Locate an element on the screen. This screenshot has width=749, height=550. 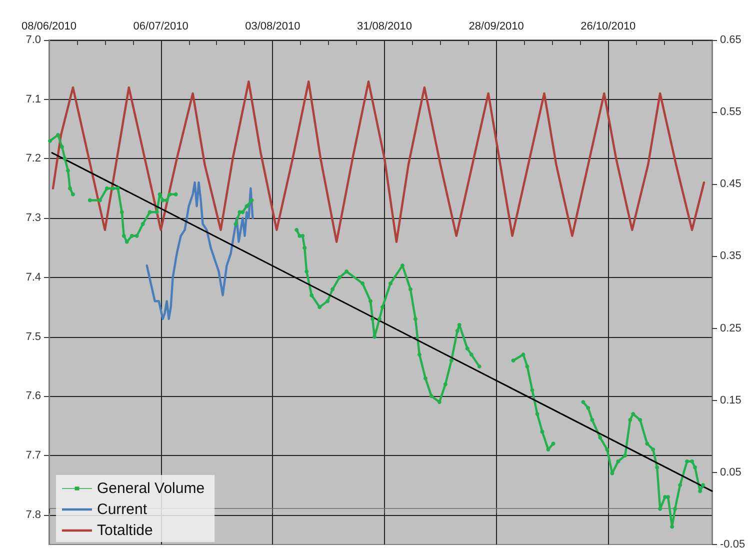
legend-label: Current is located at coordinates (122, 509).